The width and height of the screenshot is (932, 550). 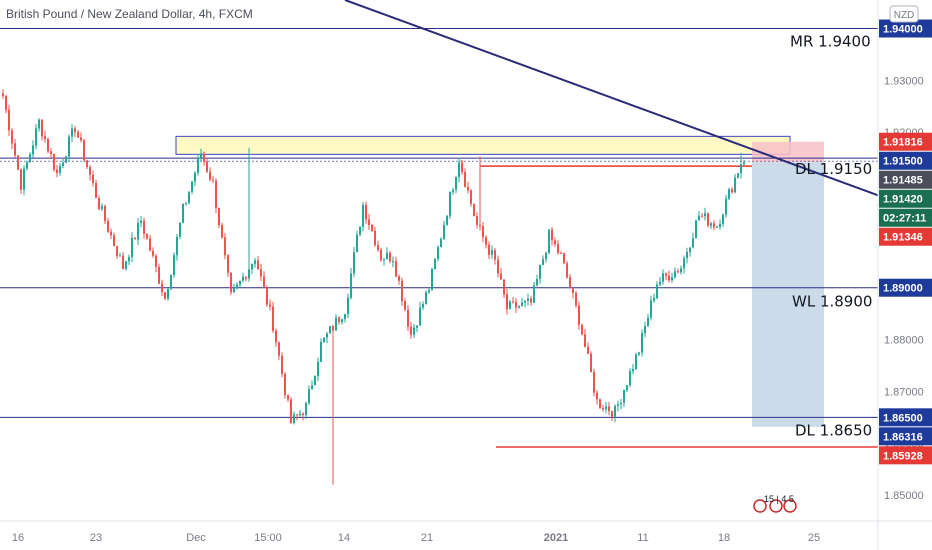 I want to click on resistance-zone, so click(x=483, y=145).